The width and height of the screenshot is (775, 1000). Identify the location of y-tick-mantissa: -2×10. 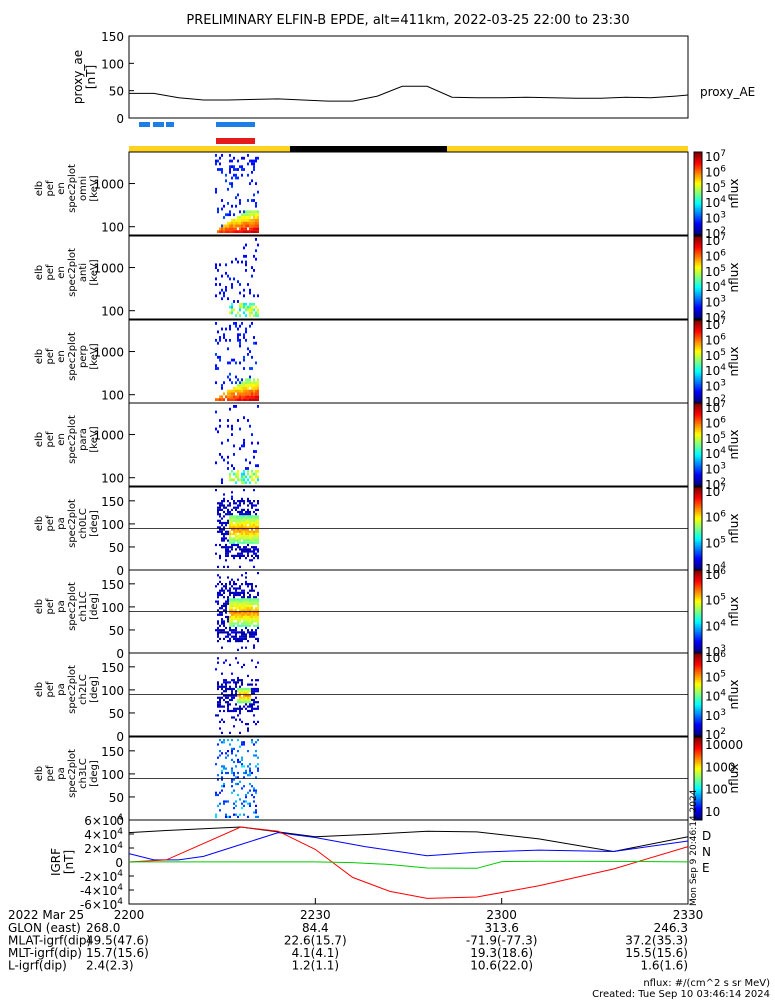
(98, 877).